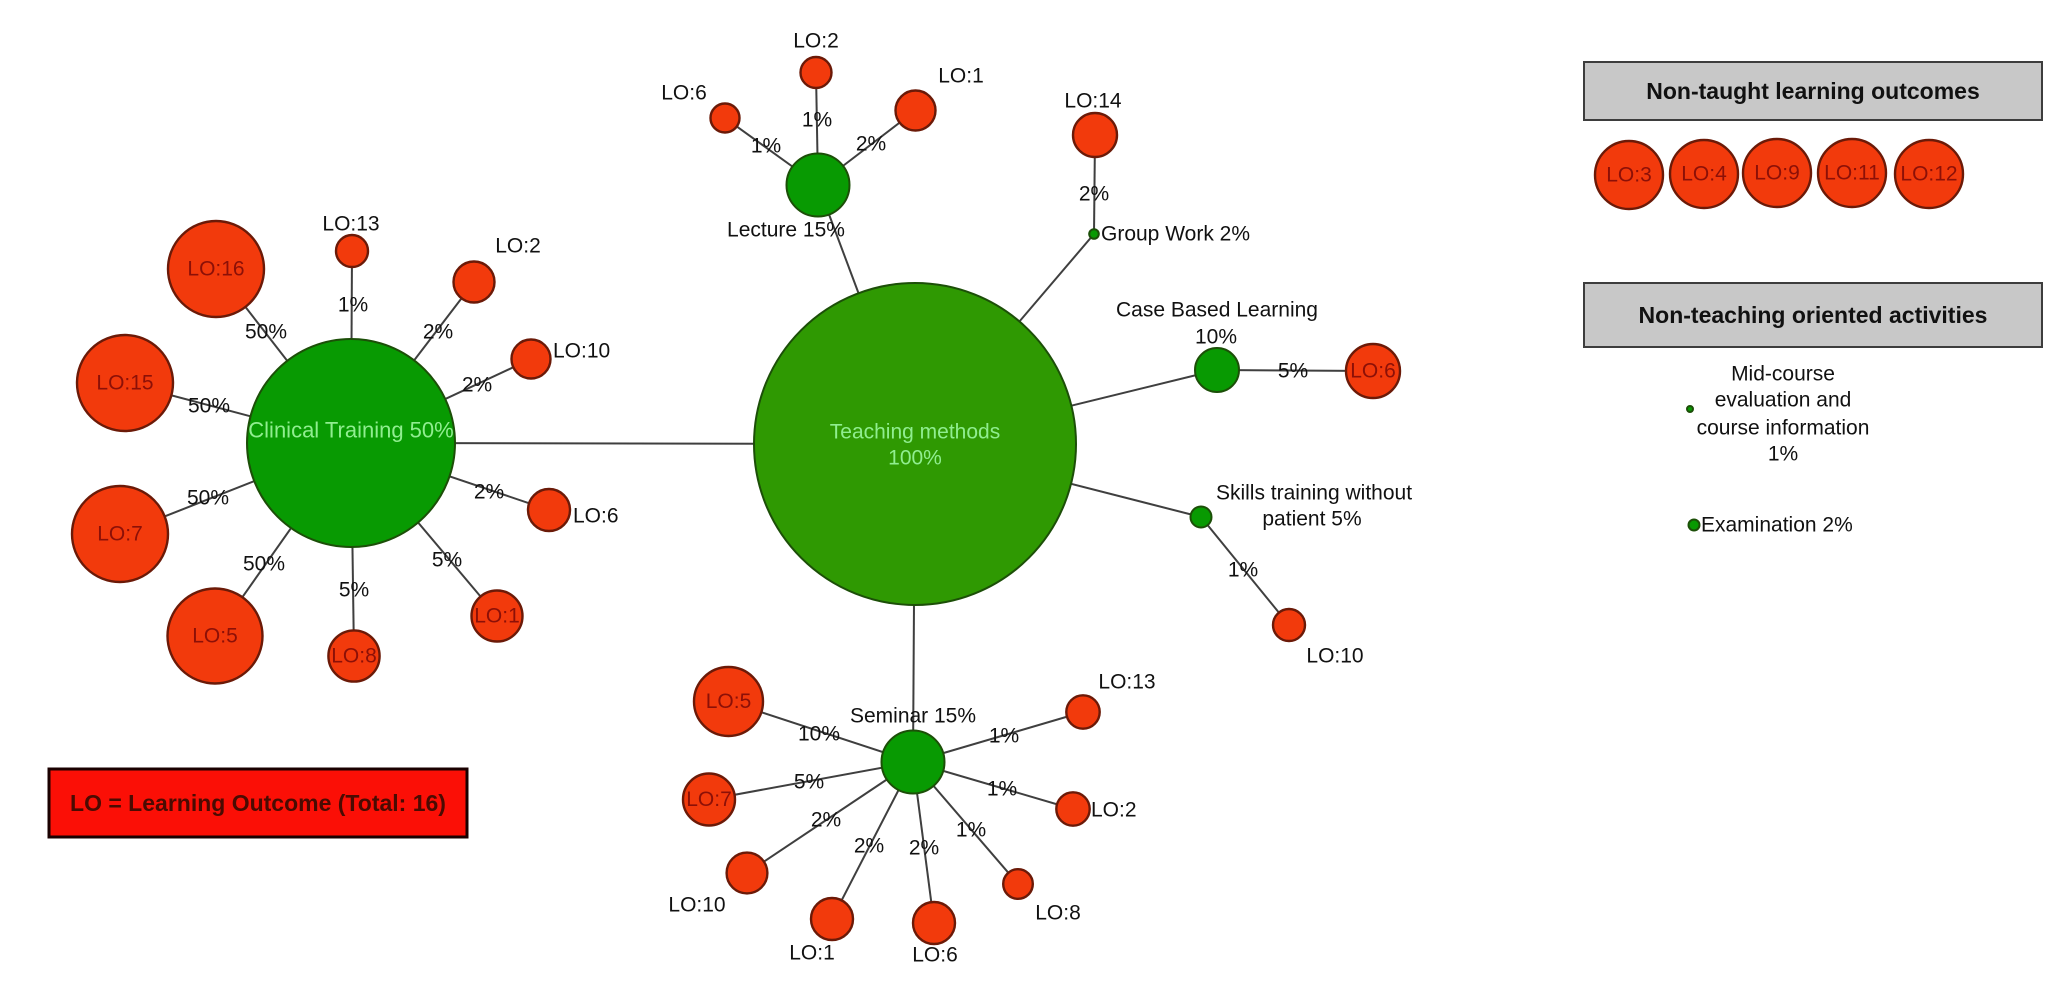 The height and width of the screenshot is (1001, 2059). Describe the element at coordinates (915, 432) in the screenshot. I see `svg-text: Teaching methods` at that location.